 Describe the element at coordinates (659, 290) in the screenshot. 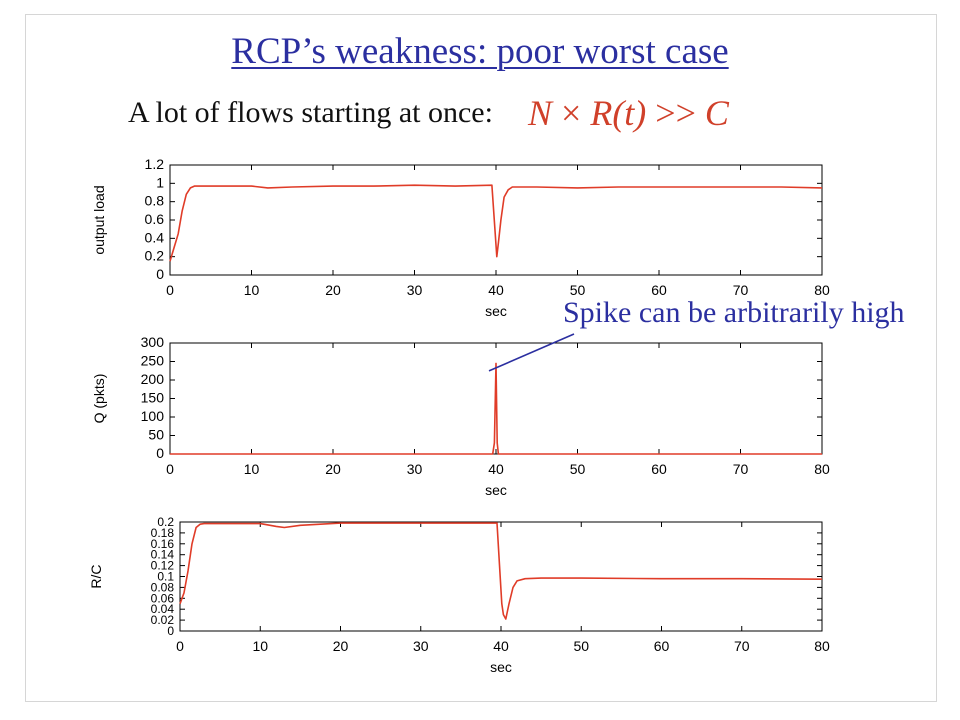

I see `chart-1-xtick-label: 60` at that location.